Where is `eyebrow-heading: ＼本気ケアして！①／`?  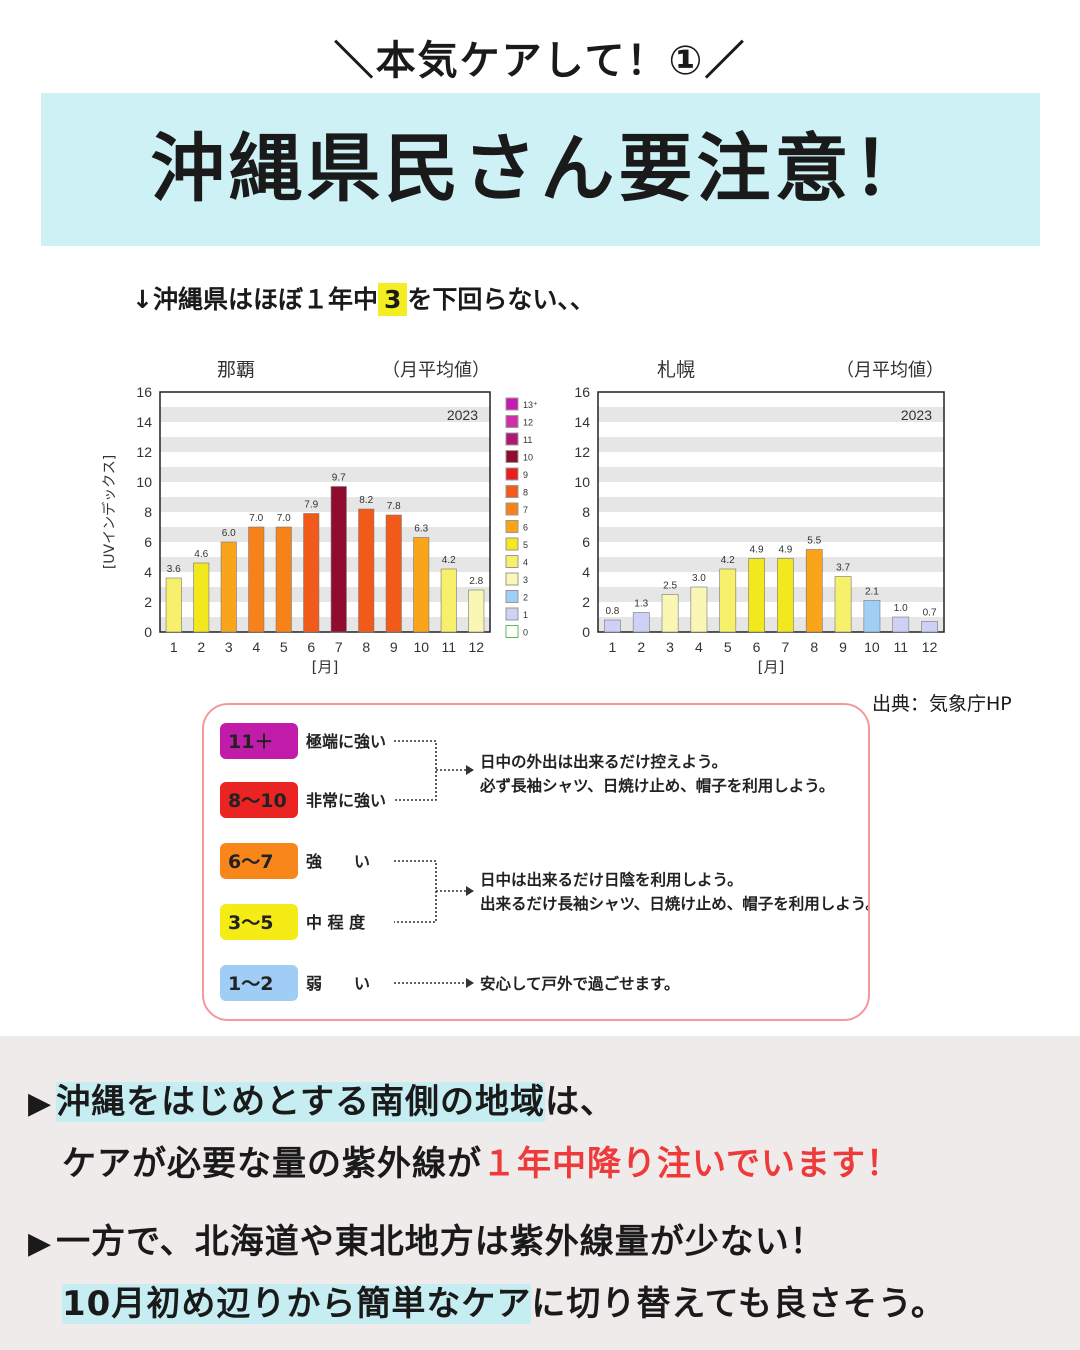 eyebrow-heading: ＼本気ケアして！①／ is located at coordinates (540, 61).